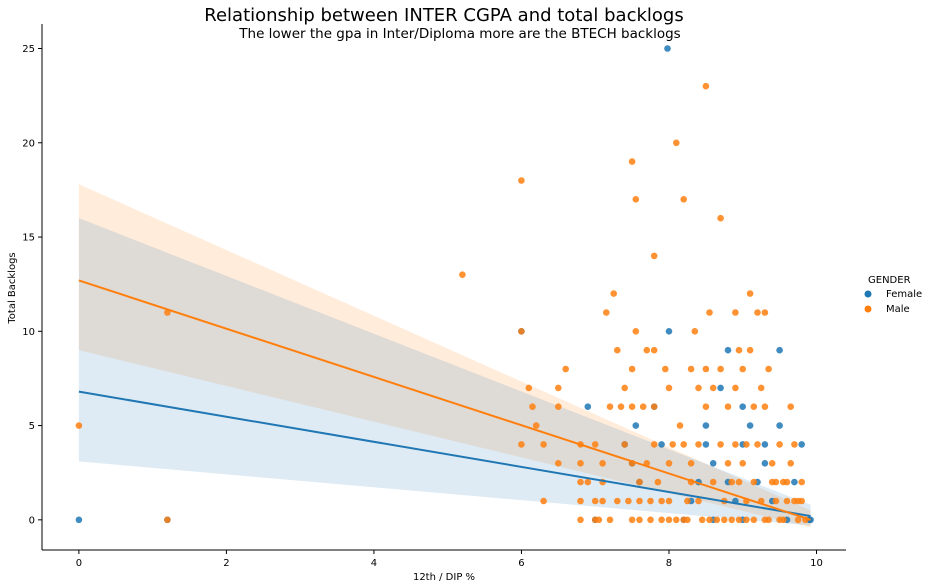 The height and width of the screenshot is (588, 931). Describe the element at coordinates (898, 309) in the screenshot. I see `legend-label-male: Male` at that location.